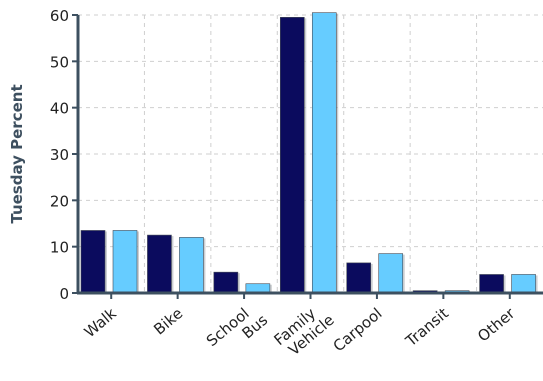 This screenshot has height=381, width=543. What do you see at coordinates (59, 248) in the screenshot?
I see `y-tick-label: 10` at bounding box center [59, 248].